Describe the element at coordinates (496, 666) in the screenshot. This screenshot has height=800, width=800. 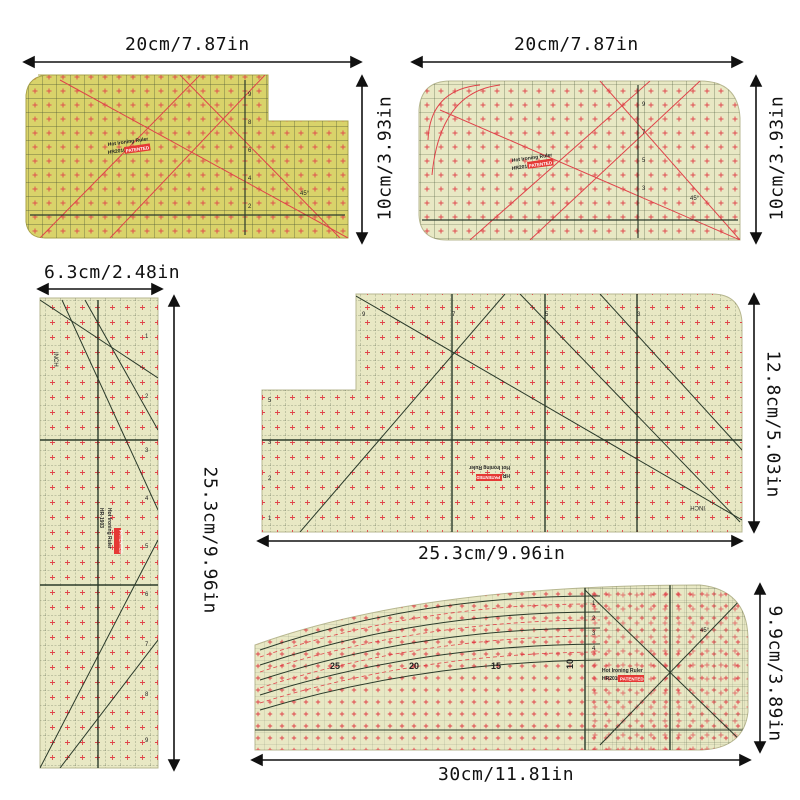
I see `svg-text: 15` at that location.